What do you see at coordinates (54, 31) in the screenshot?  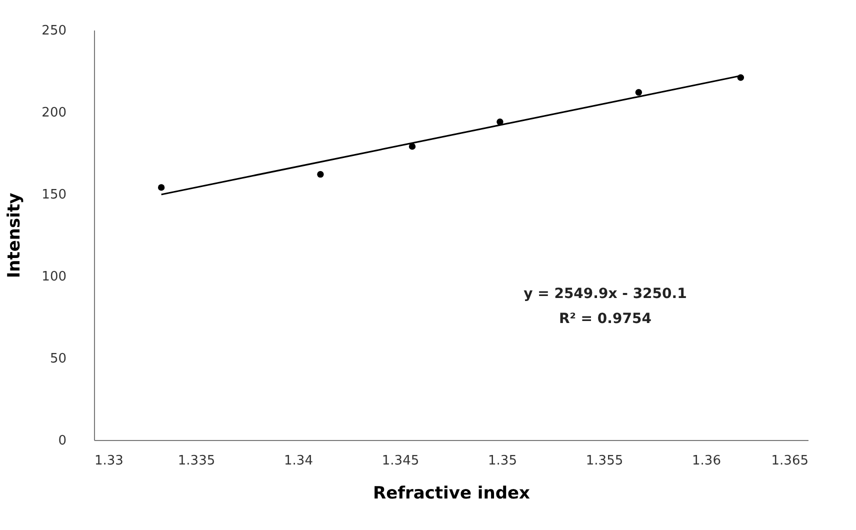 I see `y-tick-label: 250` at bounding box center [54, 31].